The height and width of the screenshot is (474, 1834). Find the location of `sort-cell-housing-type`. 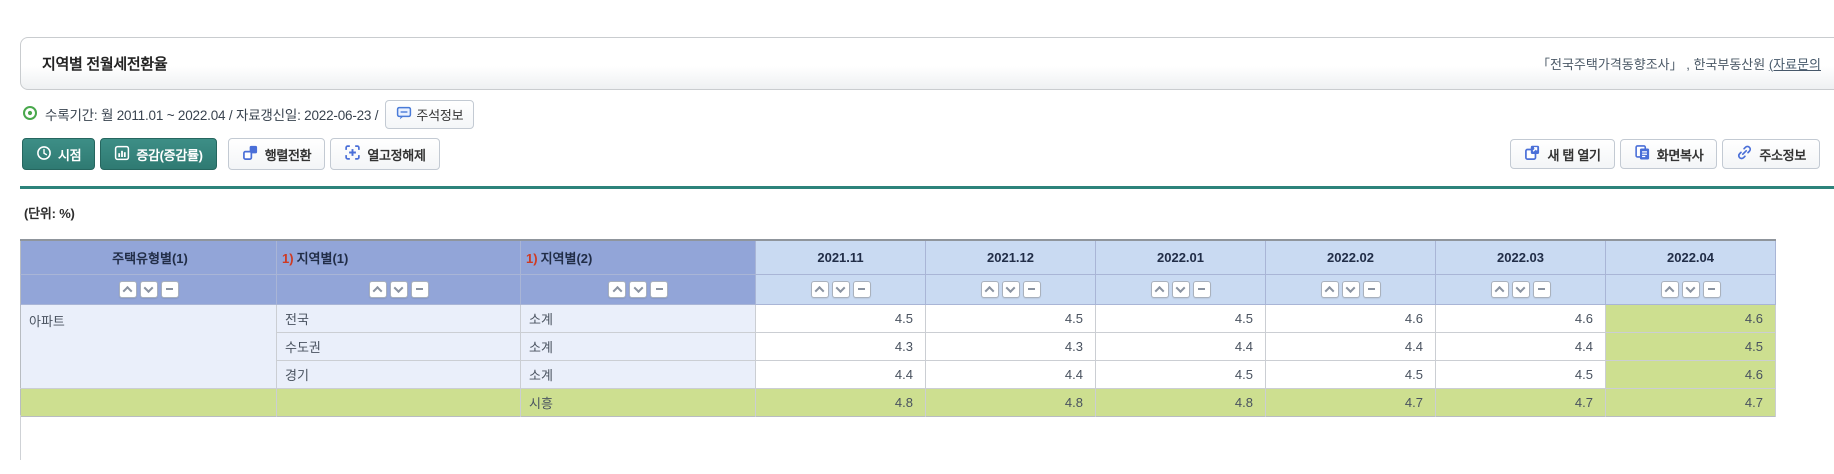

sort-cell-housing-type is located at coordinates (148, 289).